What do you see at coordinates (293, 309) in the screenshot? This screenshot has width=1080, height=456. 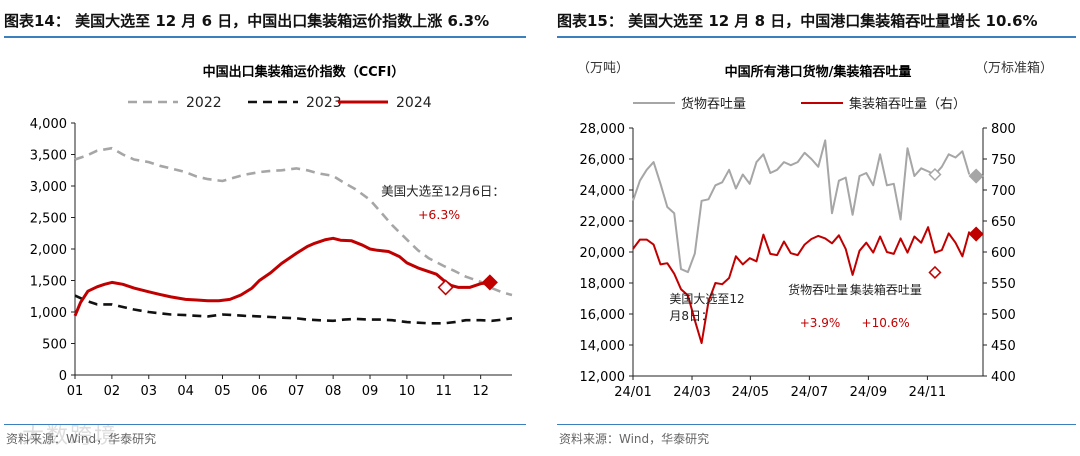 I see `series-line-2023` at bounding box center [293, 309].